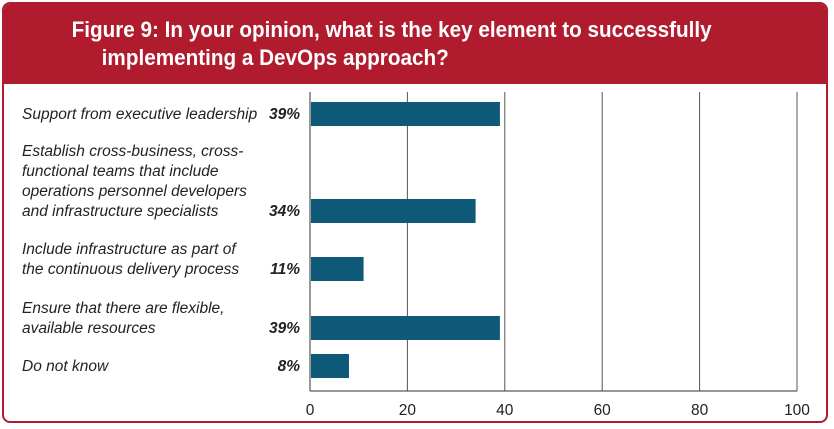  Describe the element at coordinates (505, 410) in the screenshot. I see `x-tick-label: 40` at that location.